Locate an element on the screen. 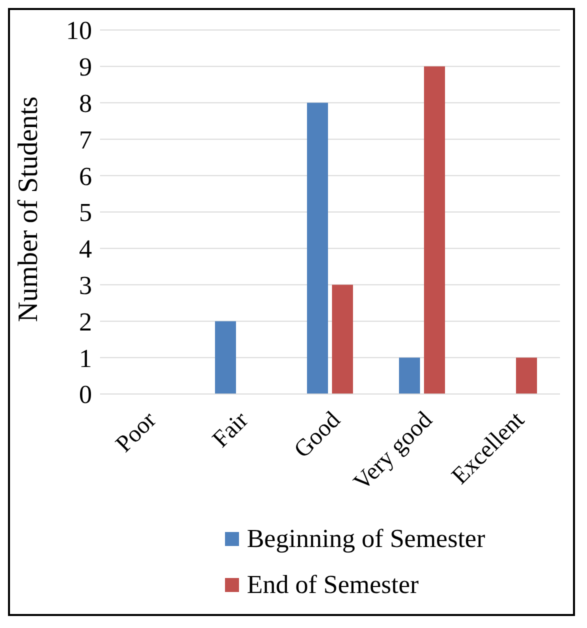 This screenshot has height=628, width=587. legend-label: End of Semester is located at coordinates (332, 585).